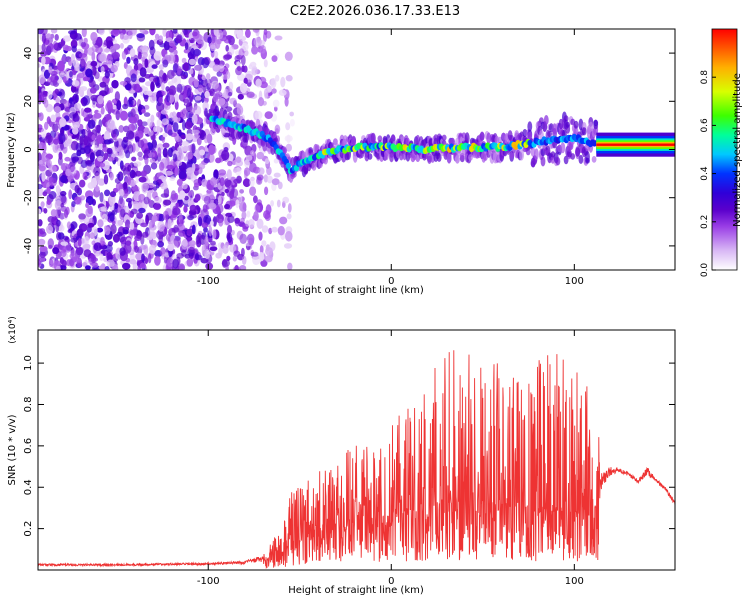 Image resolution: width=750 pixels, height=600 pixels. Describe the element at coordinates (356, 590) in the screenshot. I see `snr-x-axis-label: Height of straight line (km)` at that location.